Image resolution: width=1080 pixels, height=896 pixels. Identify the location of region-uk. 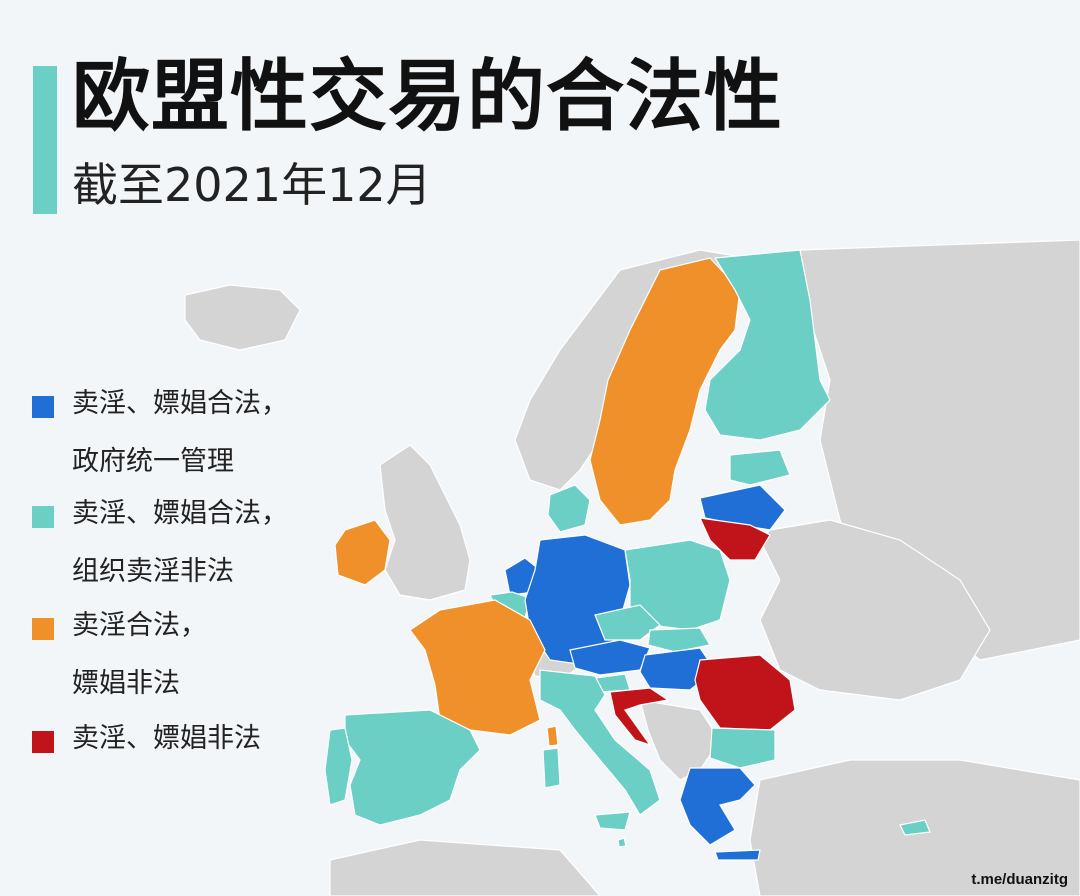
(425, 522).